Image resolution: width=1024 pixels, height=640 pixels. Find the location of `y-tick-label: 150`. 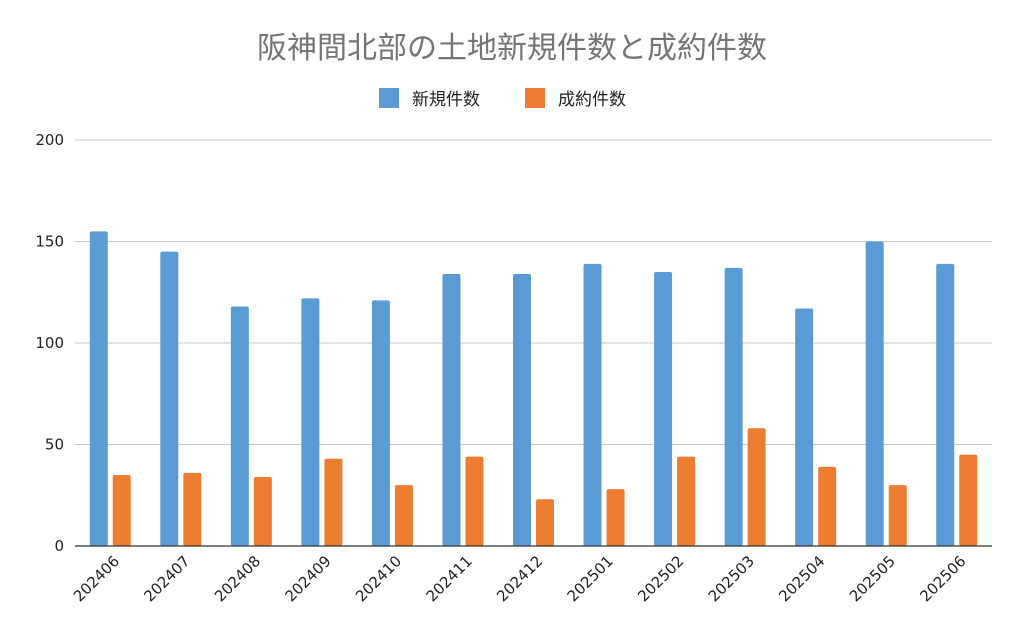

y-tick-label: 150 is located at coordinates (49, 242).